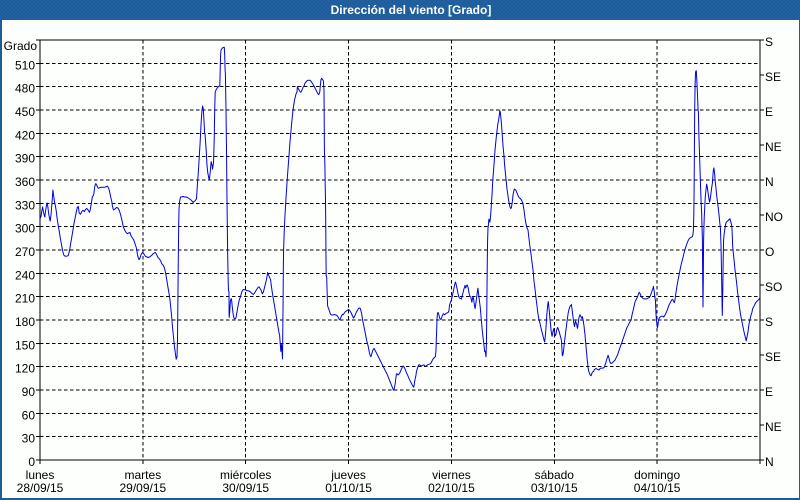  I want to click on svg-text: 120, so click(25, 369).